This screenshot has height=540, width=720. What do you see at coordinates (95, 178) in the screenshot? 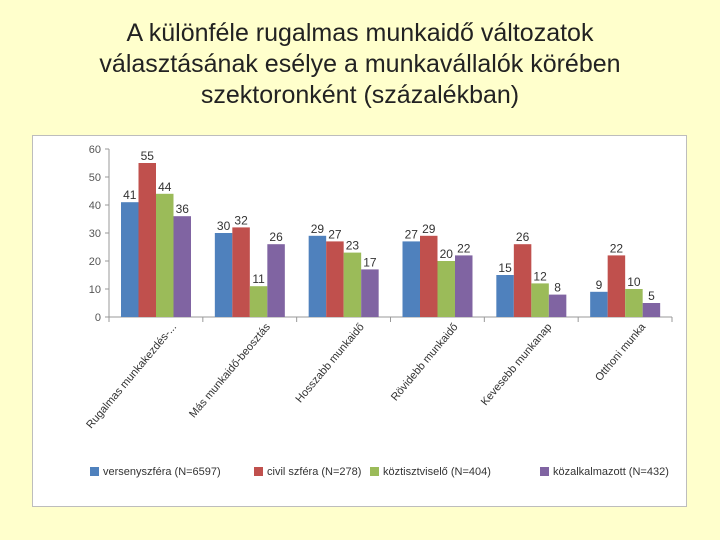
I see `y-tick-label: 50` at bounding box center [95, 178].